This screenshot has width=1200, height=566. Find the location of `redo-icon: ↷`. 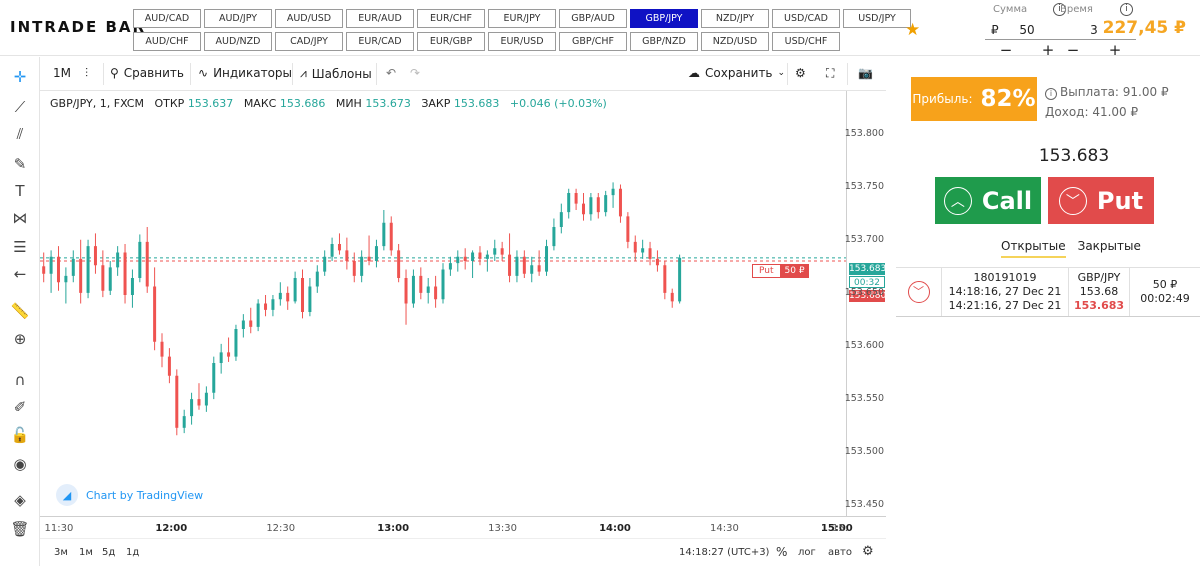

redo-icon: ↷ is located at coordinates (415, 73).